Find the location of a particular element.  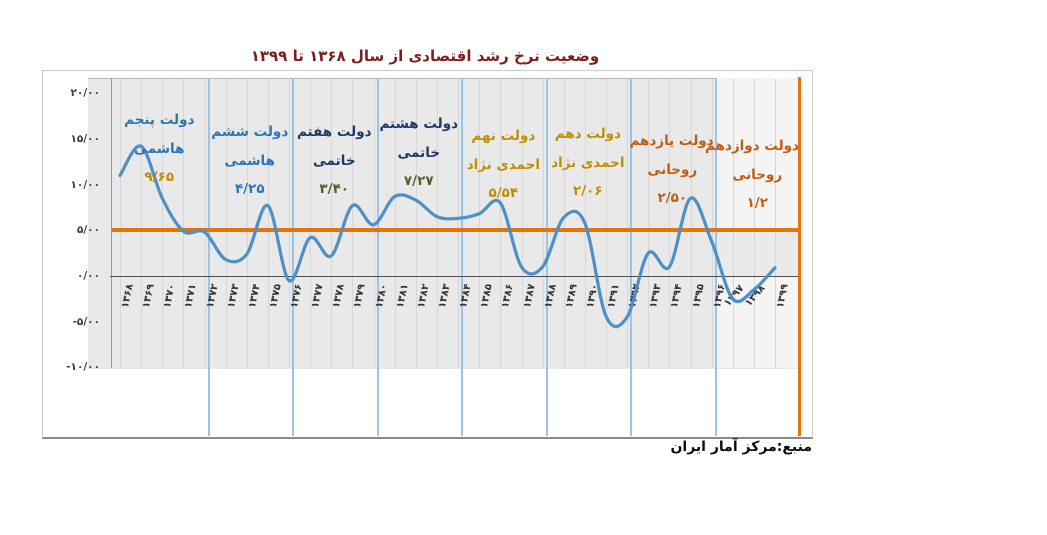

government-name: دولت هفتم is located at coordinates (334, 132).